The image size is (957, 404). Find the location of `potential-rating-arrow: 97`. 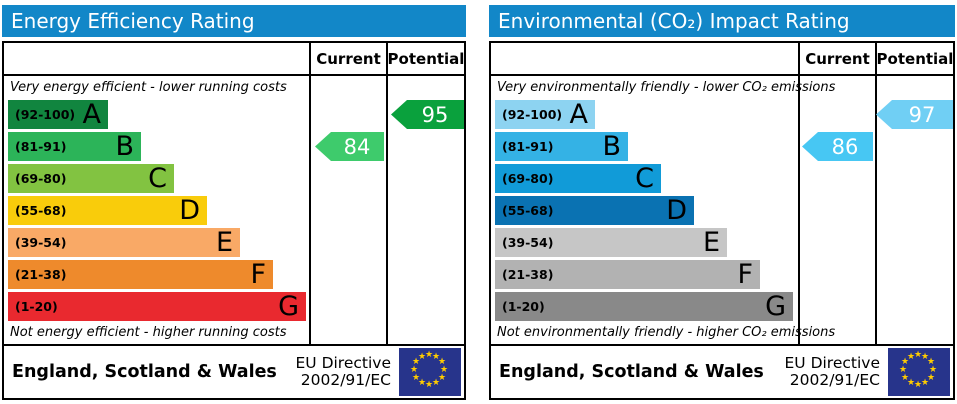

potential-rating-arrow: 97 is located at coordinates (914, 114).